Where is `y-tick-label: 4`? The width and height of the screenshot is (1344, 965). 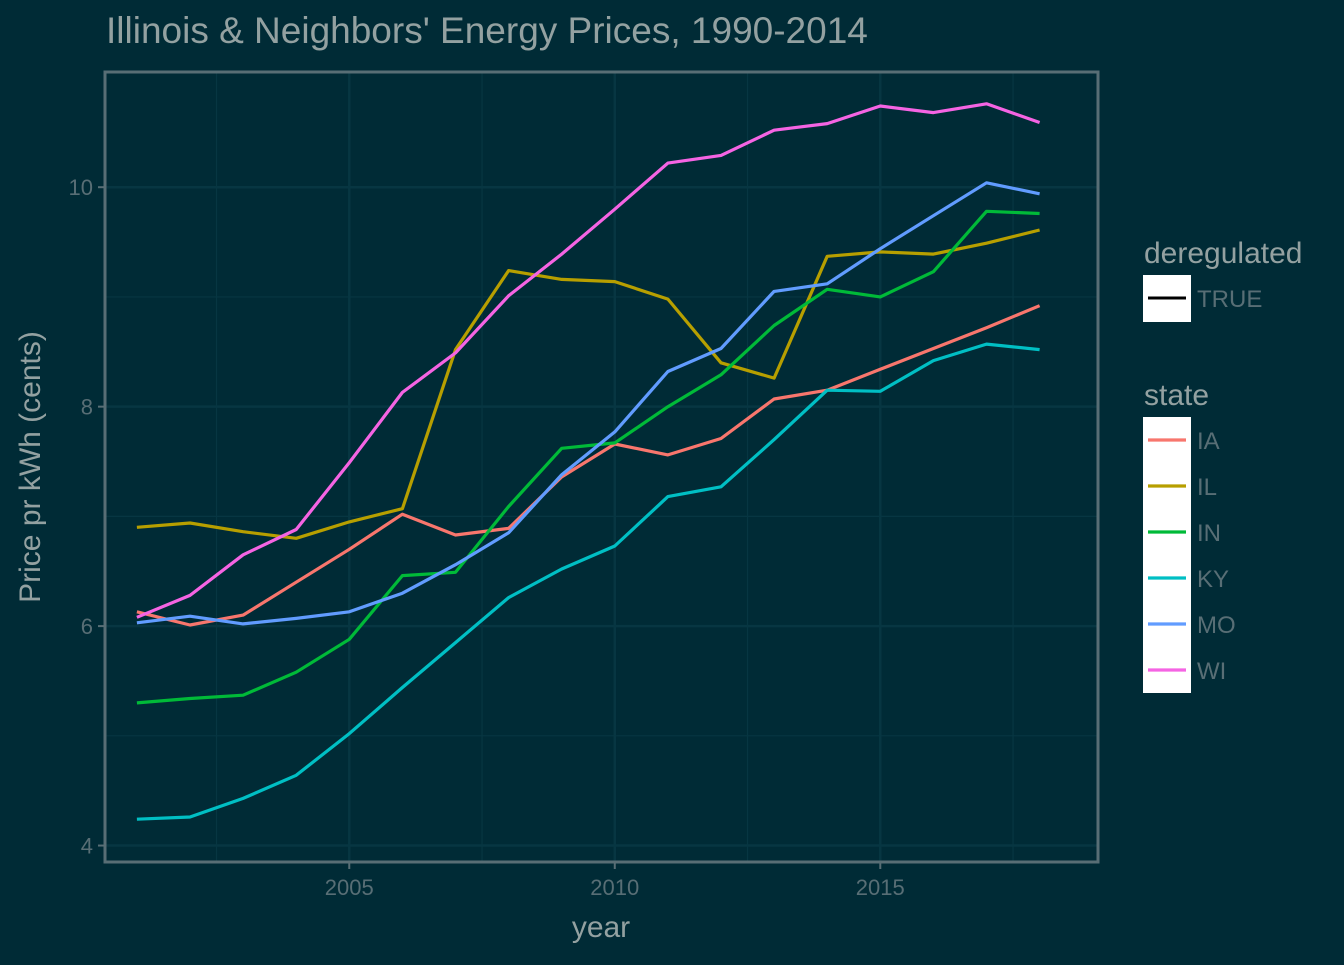
y-tick-label: 4 is located at coordinates (87, 846).